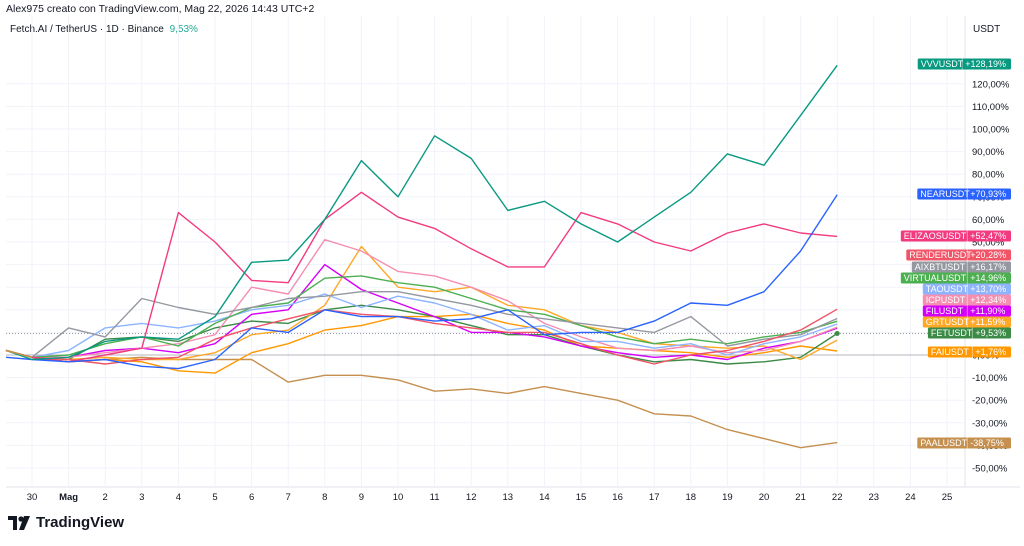  Describe the element at coordinates (178, 497) in the screenshot. I see `x-tick-label: 4` at that location.